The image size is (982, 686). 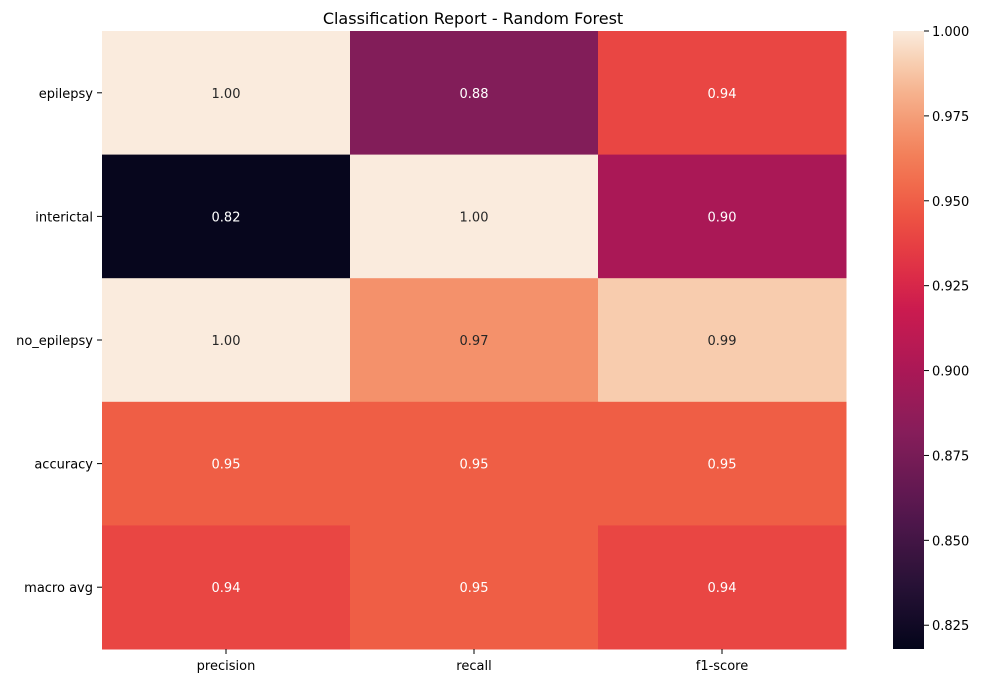 I want to click on y-tick-label: interictal, so click(x=64, y=217).